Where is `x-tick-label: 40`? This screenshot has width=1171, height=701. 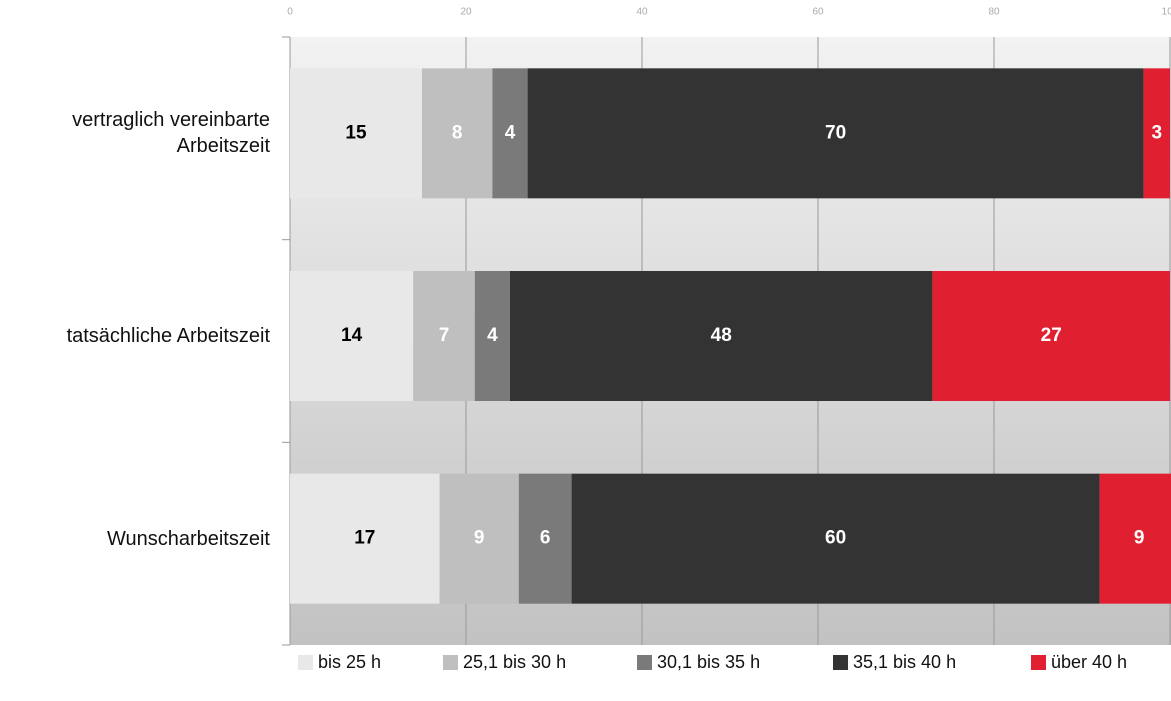 x-tick-label: 40 is located at coordinates (642, 12).